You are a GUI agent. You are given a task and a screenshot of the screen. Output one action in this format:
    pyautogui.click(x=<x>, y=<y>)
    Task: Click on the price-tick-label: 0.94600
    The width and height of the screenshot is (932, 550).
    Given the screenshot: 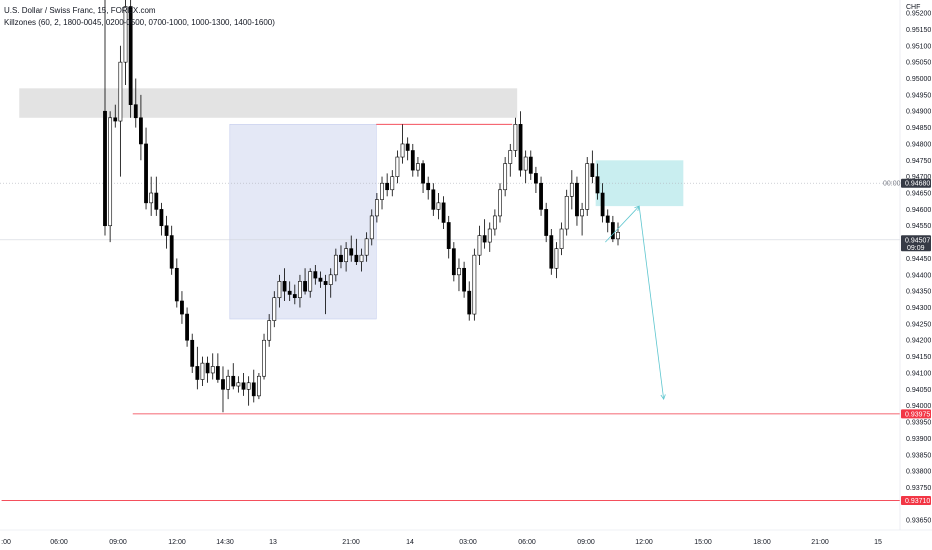 What is the action you would take?
    pyautogui.click(x=918, y=210)
    